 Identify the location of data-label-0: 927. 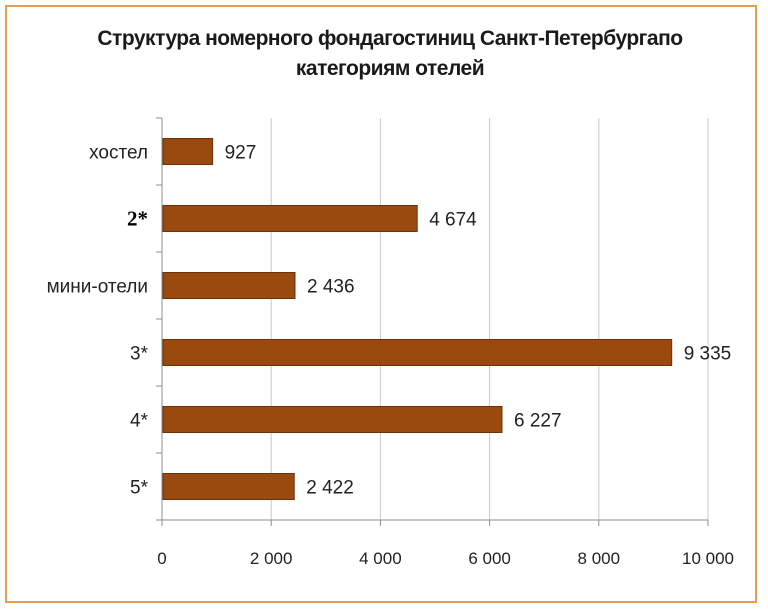
(241, 153).